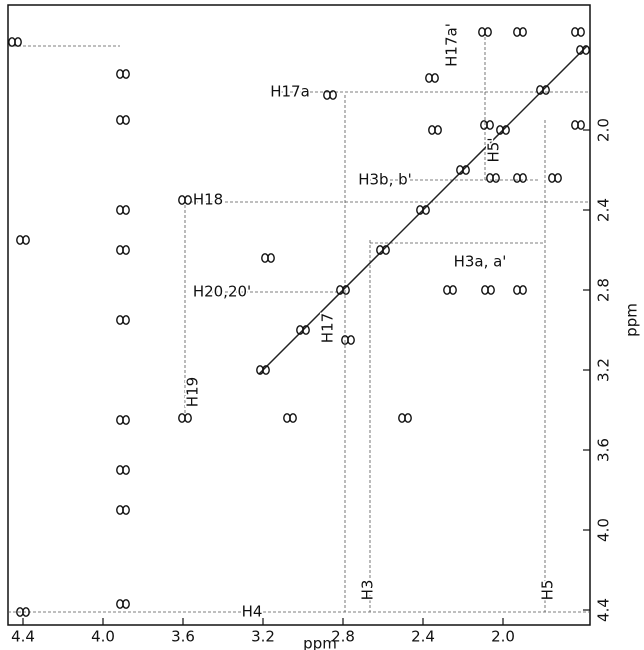 The width and height of the screenshot is (644, 650). What do you see at coordinates (604, 370) in the screenshot?
I see `y-tick-label: 3.2` at bounding box center [604, 370].